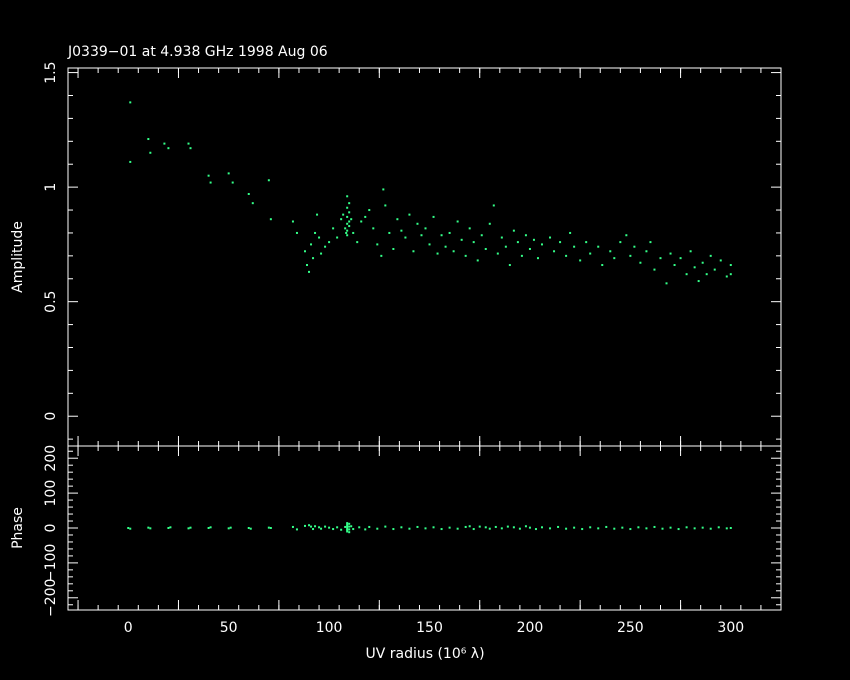  Describe the element at coordinates (197, 52) in the screenshot. I see `plot-title: J0339−01 at 4.938 GHz 1998 Aug 06` at that location.